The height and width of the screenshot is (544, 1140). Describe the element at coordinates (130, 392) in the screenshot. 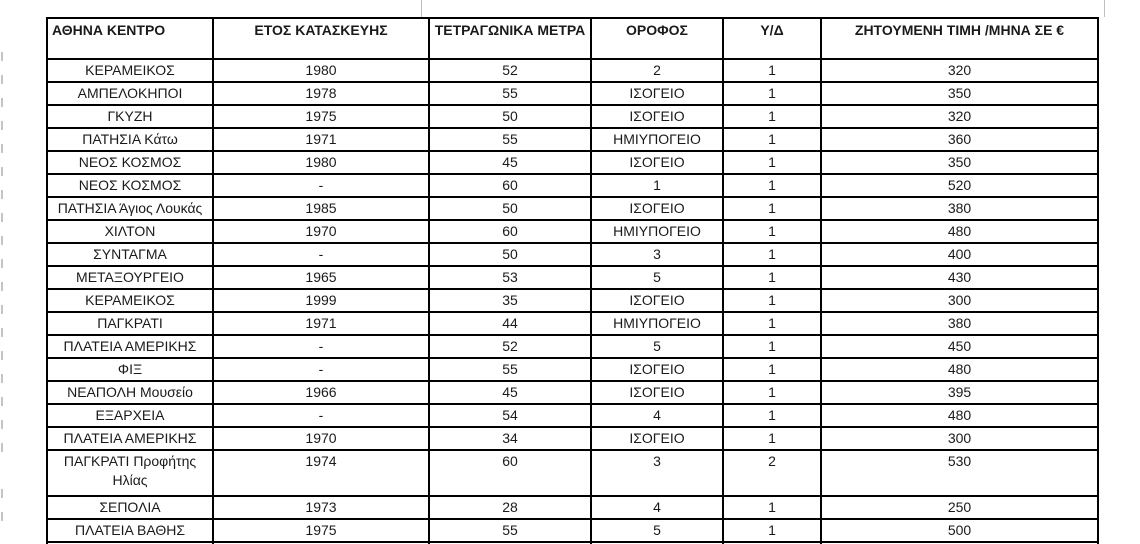

I see `table-cell: ΝΕΑΠΟΛΗ Μουσείο` at that location.